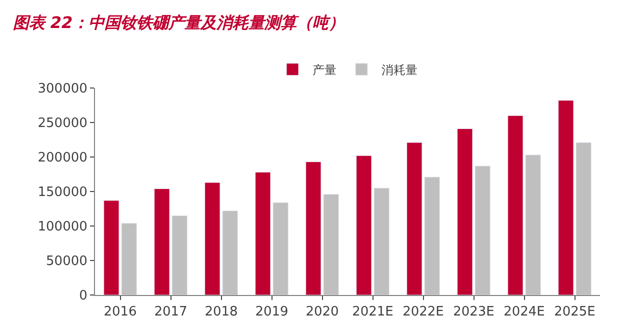 This screenshot has width=640, height=332. What do you see at coordinates (322, 312) in the screenshot?
I see `x-tick-label: 2020` at bounding box center [322, 312].